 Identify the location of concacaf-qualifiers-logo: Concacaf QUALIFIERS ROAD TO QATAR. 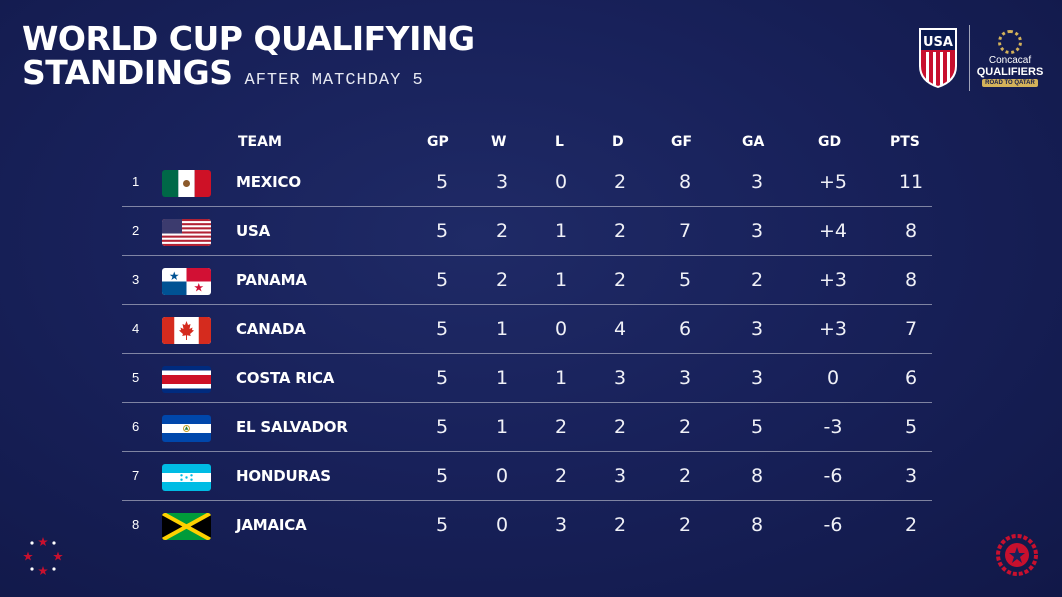
(1010, 58).